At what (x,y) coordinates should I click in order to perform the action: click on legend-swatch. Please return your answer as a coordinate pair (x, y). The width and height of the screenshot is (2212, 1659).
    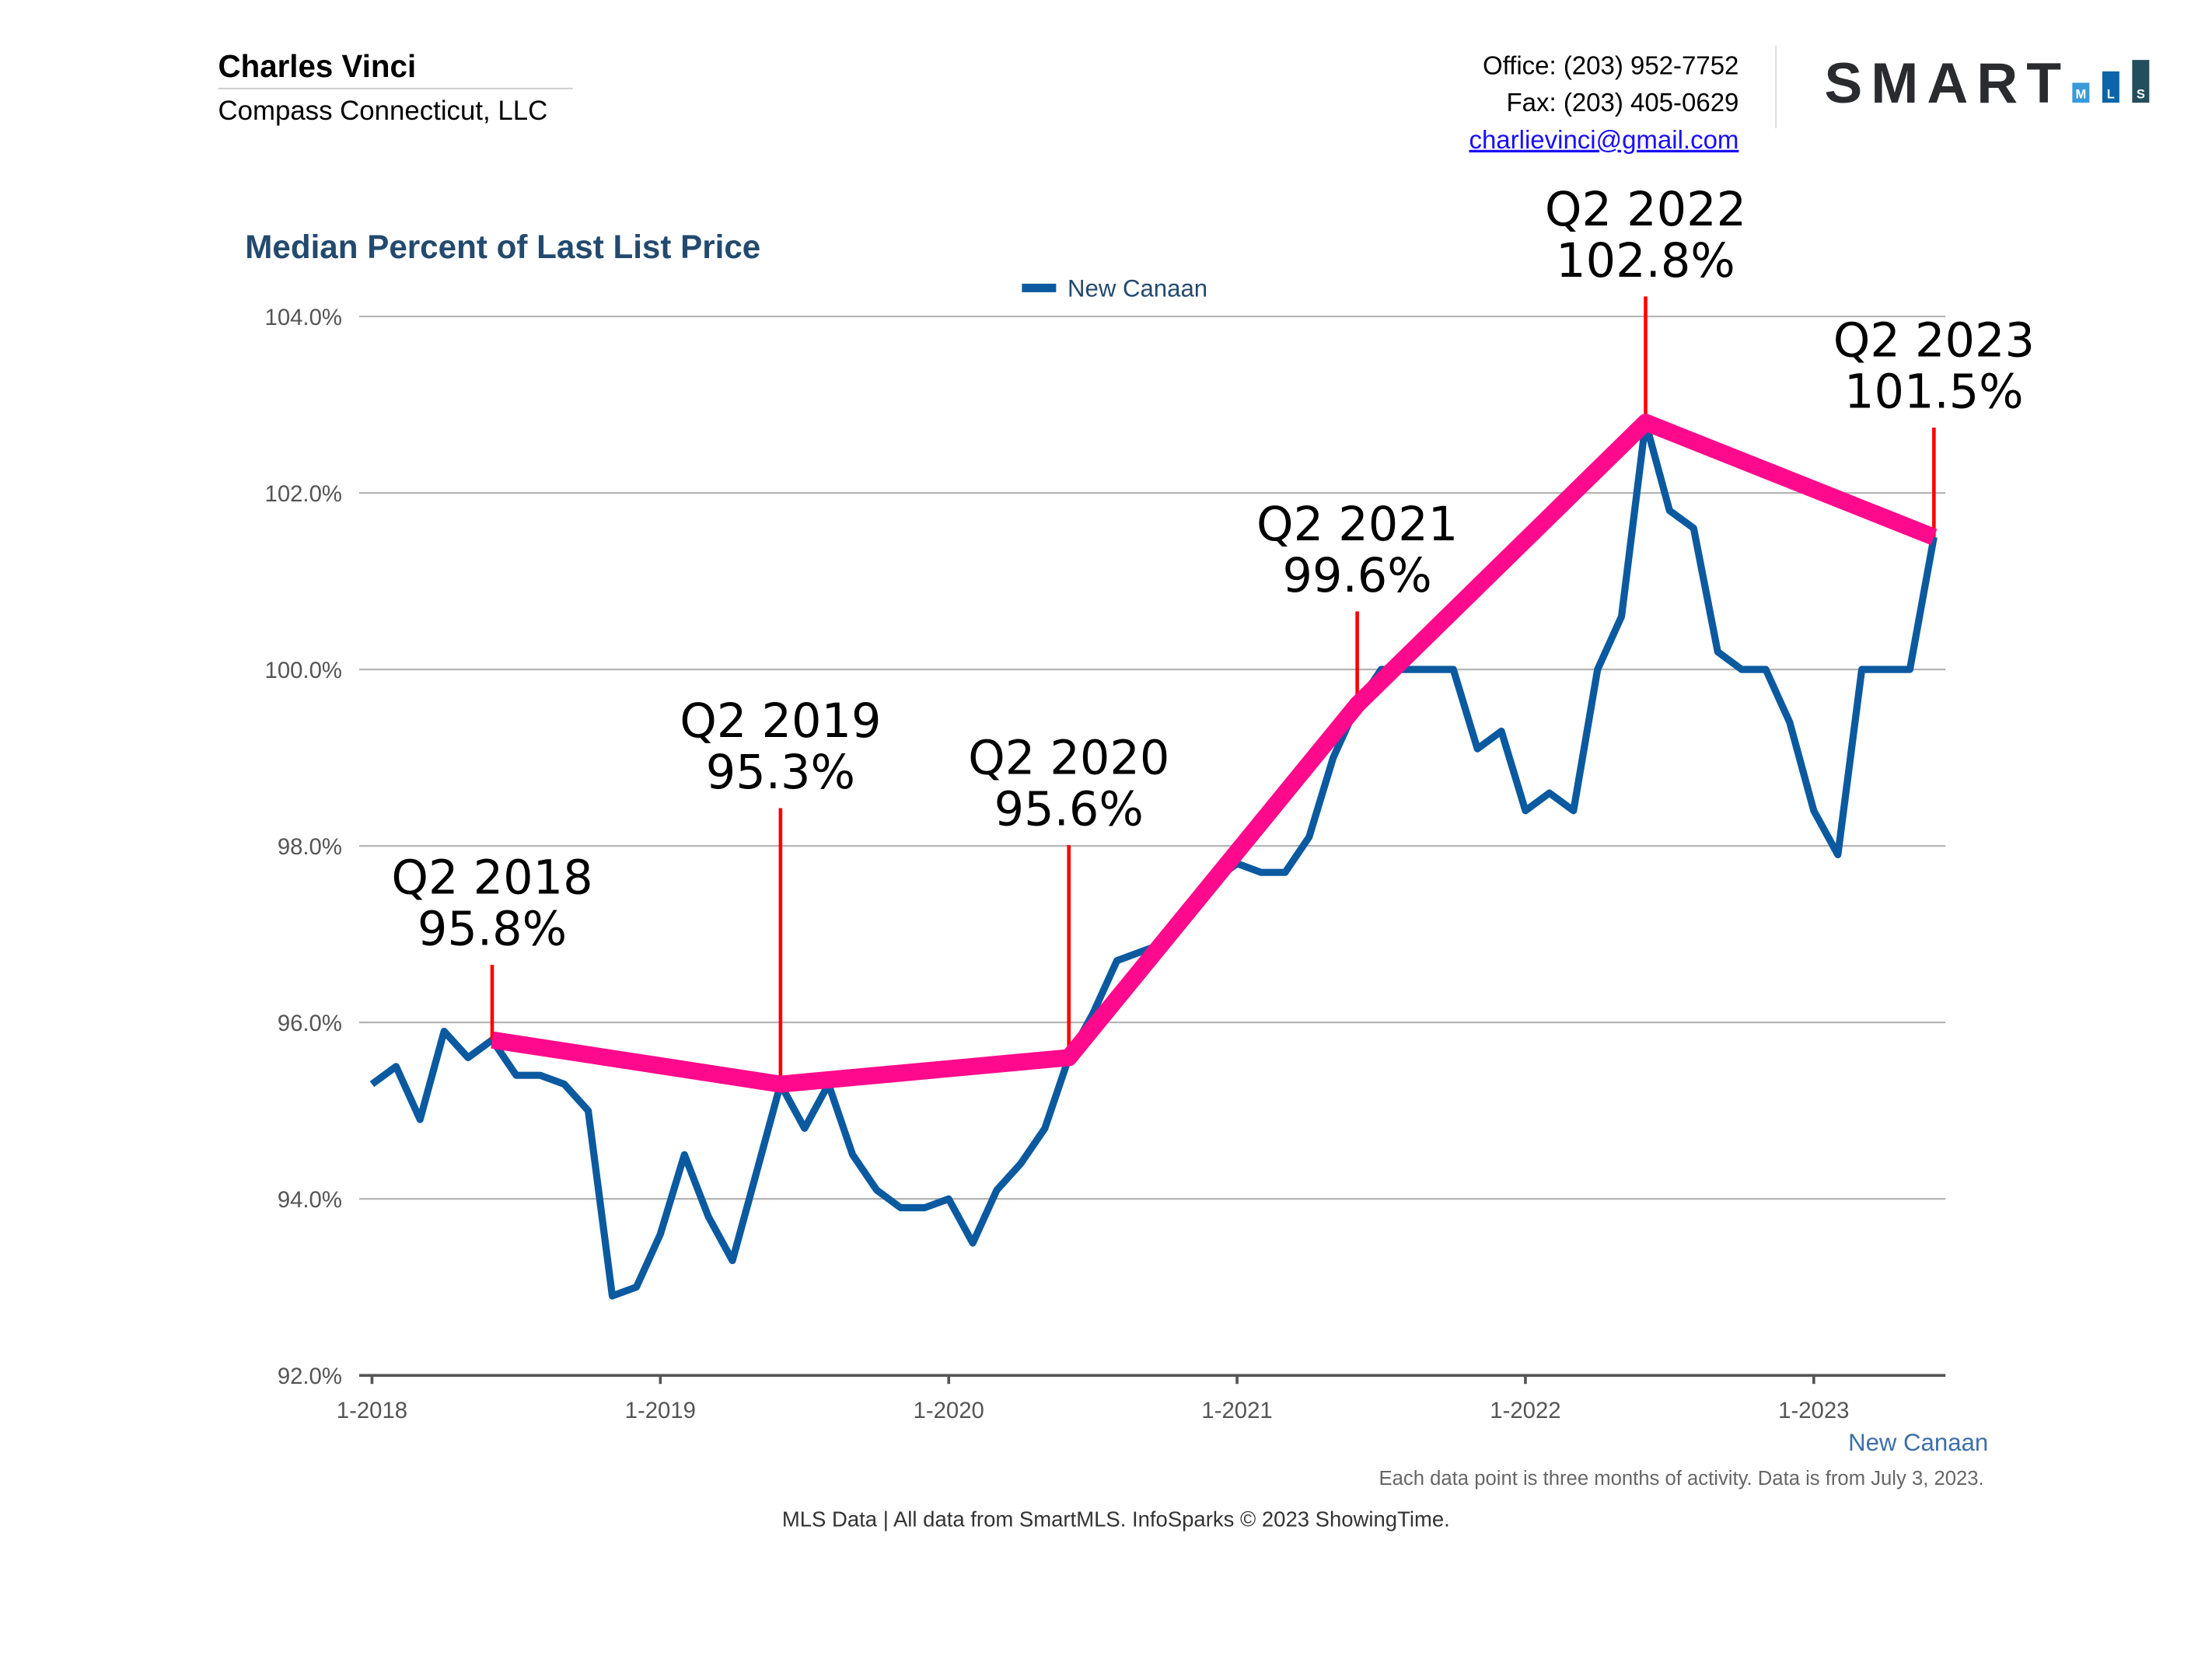
    Looking at the image, I should click on (1039, 287).